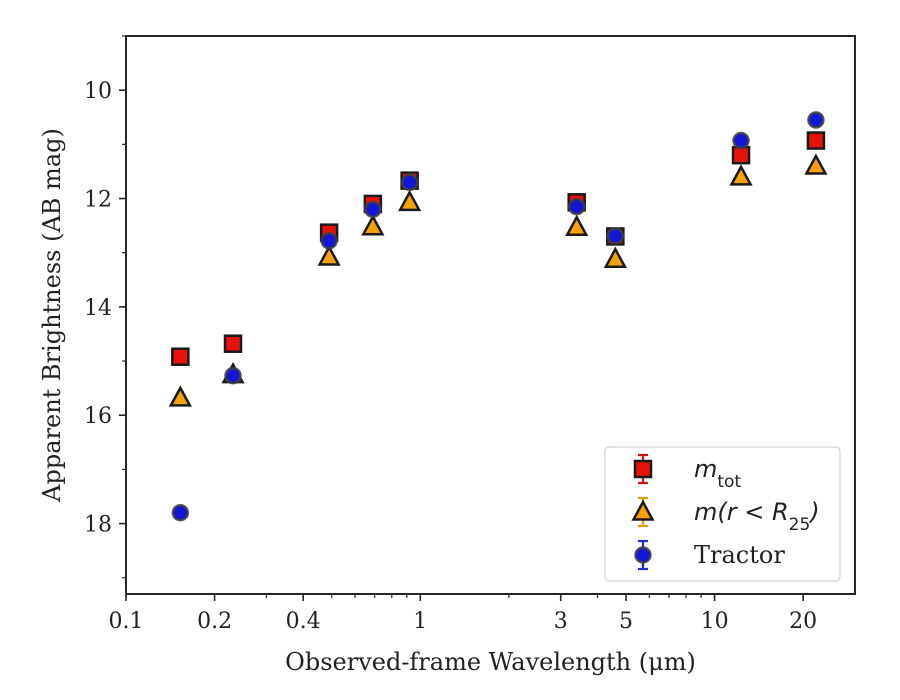 The height and width of the screenshot is (700, 900). What do you see at coordinates (643, 555) in the screenshot?
I see `legend-marker-circle` at bounding box center [643, 555].